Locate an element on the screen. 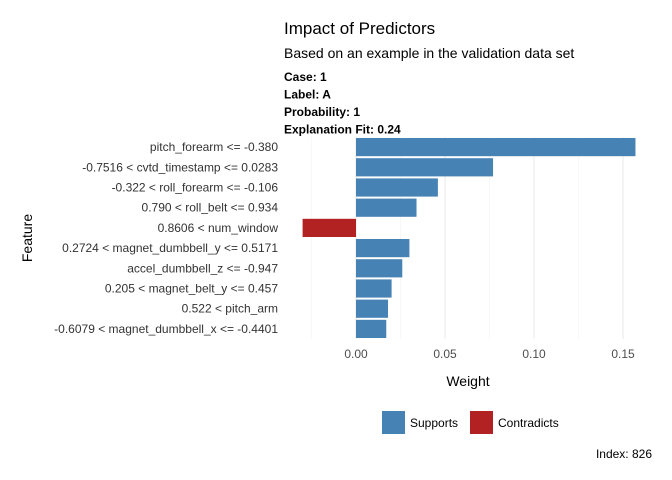 This screenshot has width=672, height=480. feature-label: 0.2724 < magnet_dumbbell_y <= 0.5171 is located at coordinates (170, 248).